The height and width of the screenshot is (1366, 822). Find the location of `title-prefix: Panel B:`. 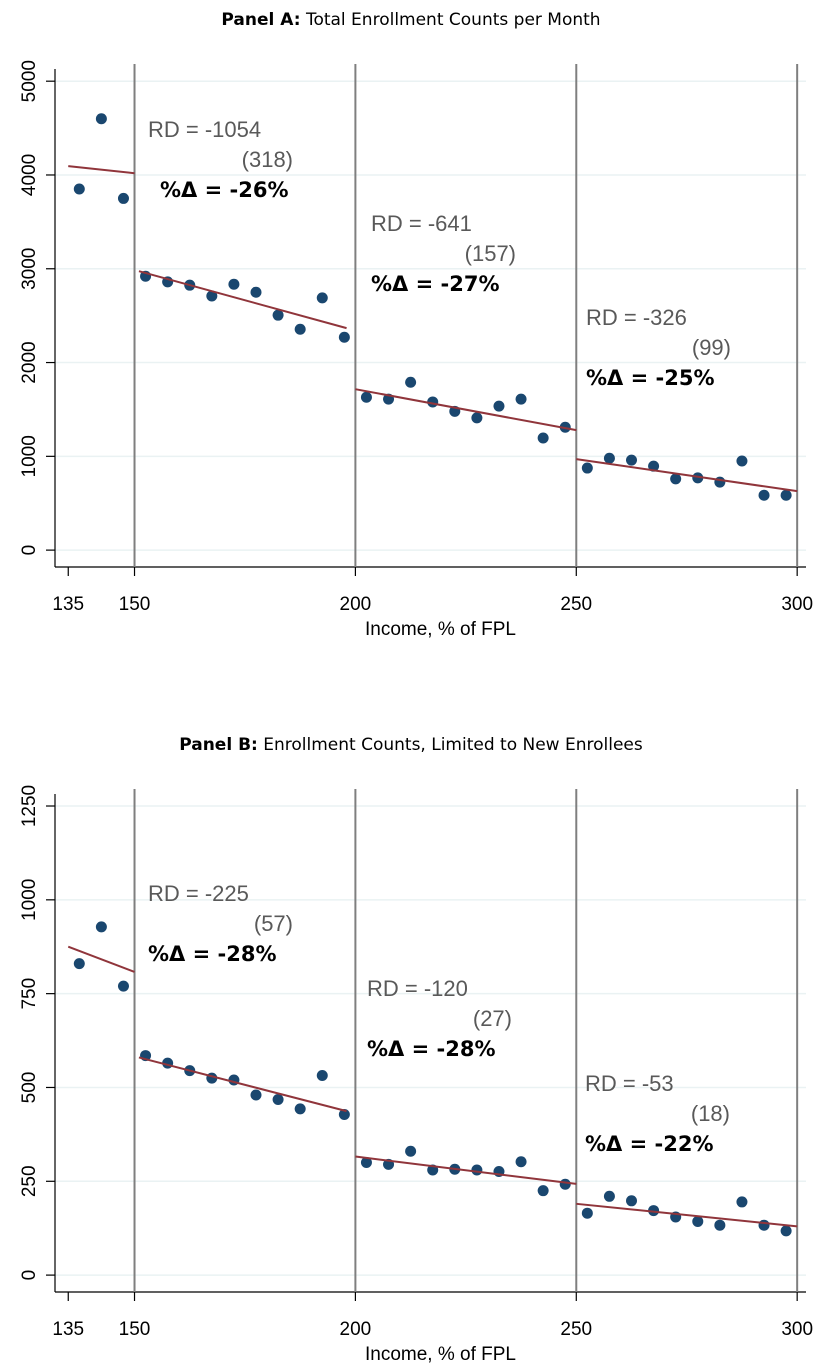

title-prefix: Panel B: is located at coordinates (218, 745).